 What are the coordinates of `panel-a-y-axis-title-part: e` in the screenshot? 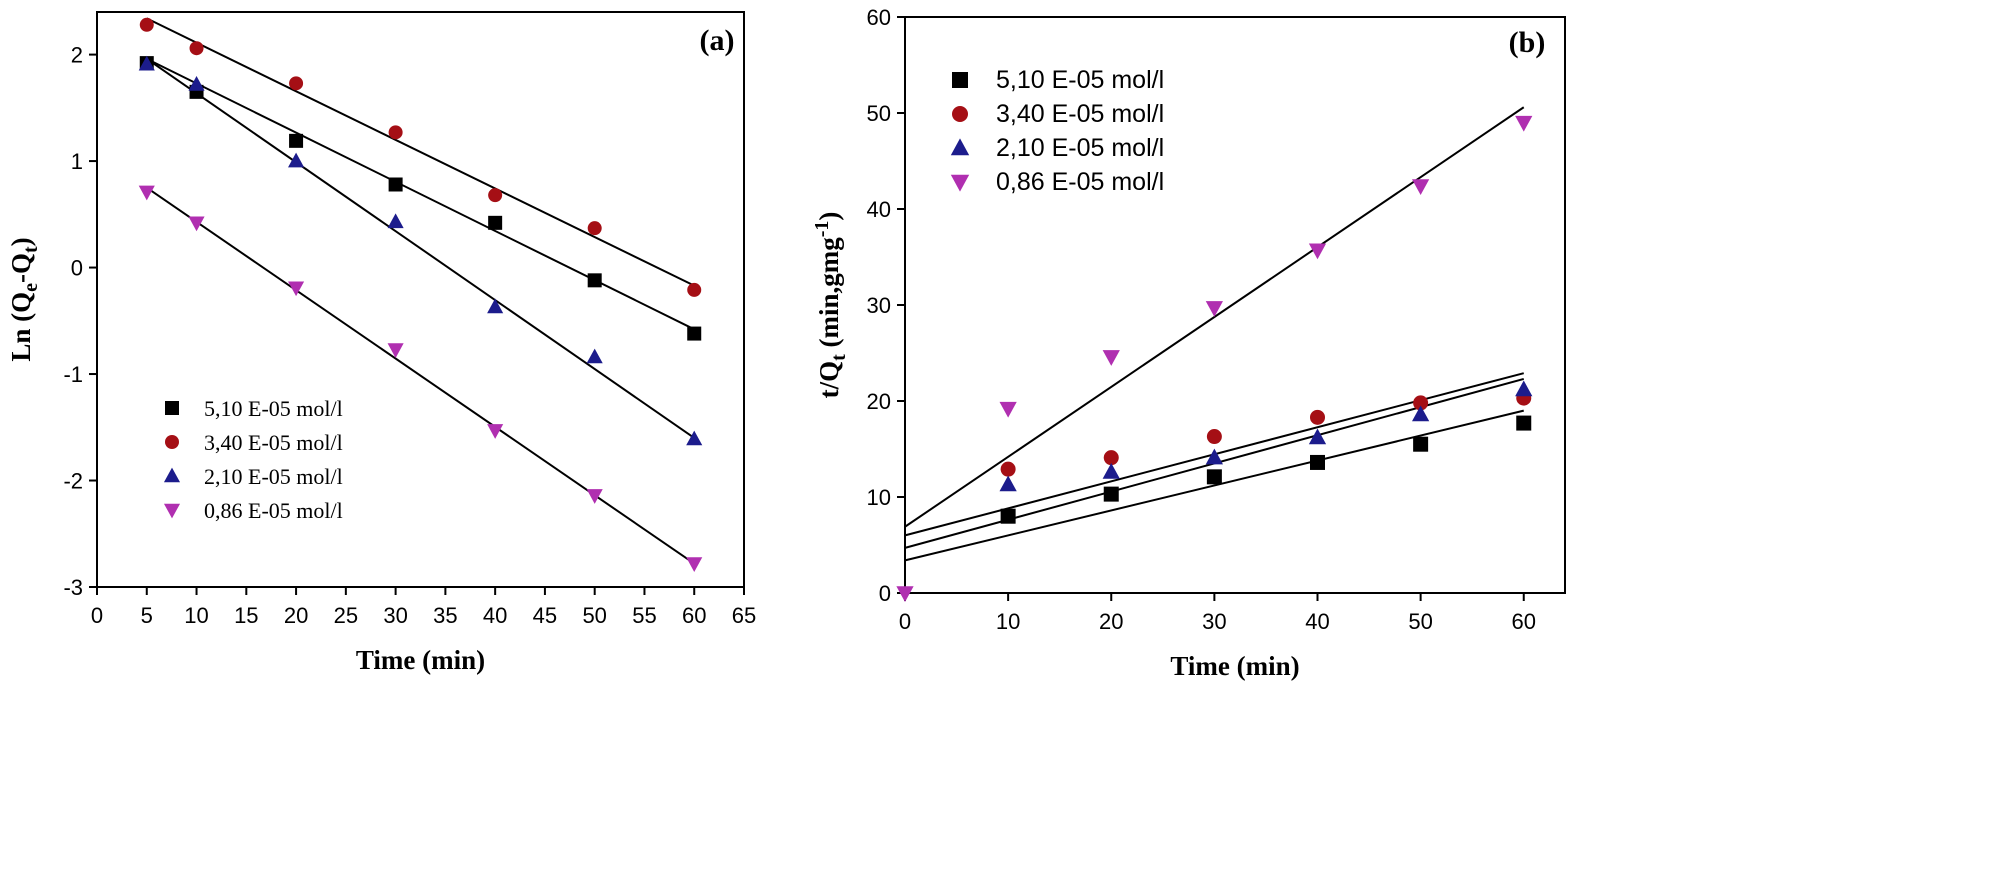 It's located at (31, 287).